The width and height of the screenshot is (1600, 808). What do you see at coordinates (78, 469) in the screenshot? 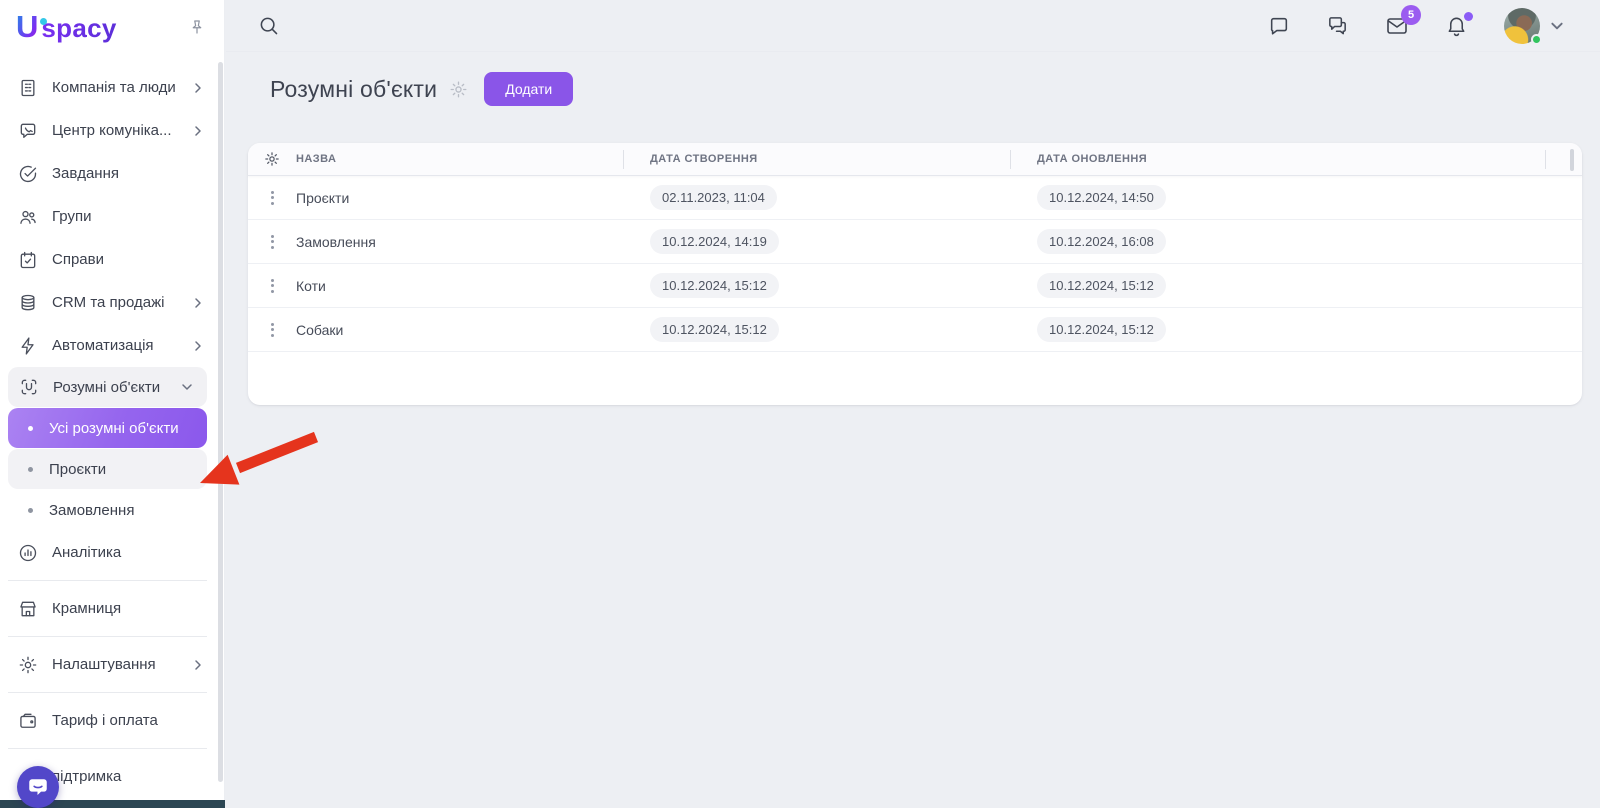
I see `sidebar-subitem-label: Проєкти` at bounding box center [78, 469].